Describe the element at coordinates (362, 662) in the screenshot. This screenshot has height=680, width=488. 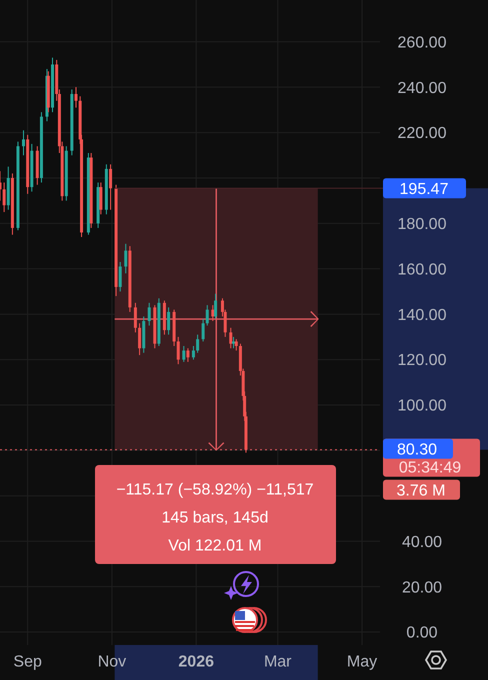
I see `x-tick-label: May` at that location.